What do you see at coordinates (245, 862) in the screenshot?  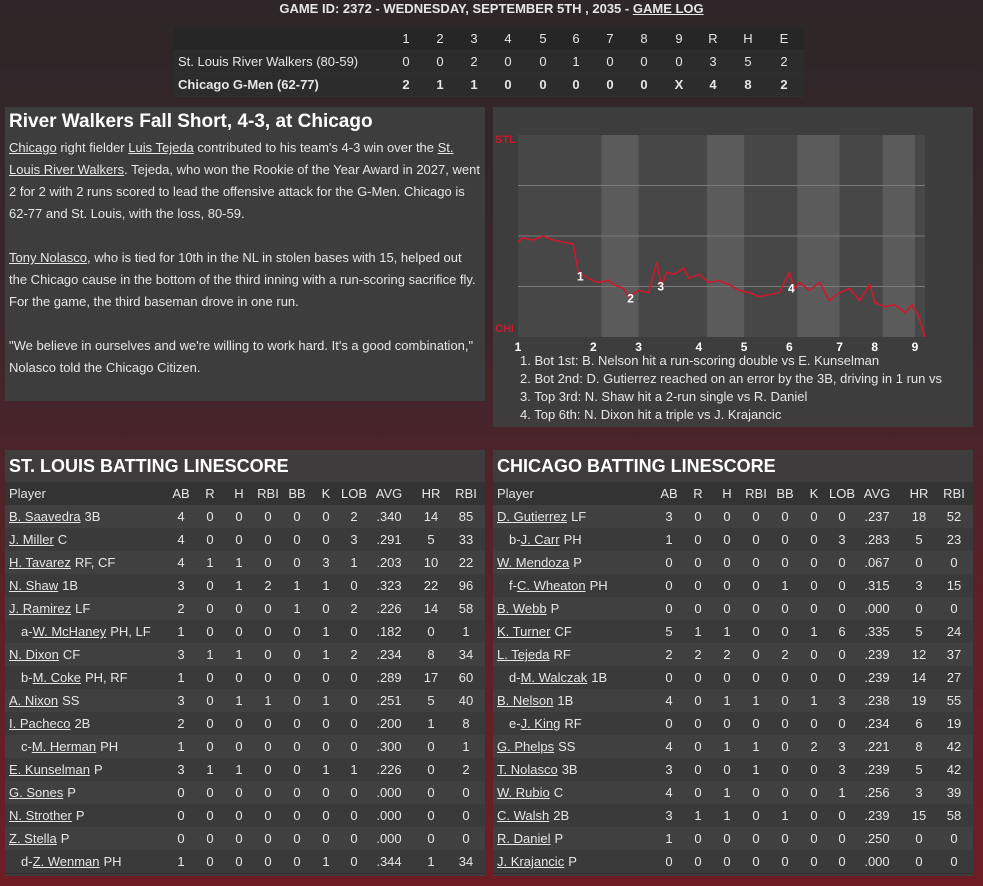 I see `player-row: d-Z. Wenman PH 1 0 0 0 0 1 0 .344 1 34` at bounding box center [245, 862].